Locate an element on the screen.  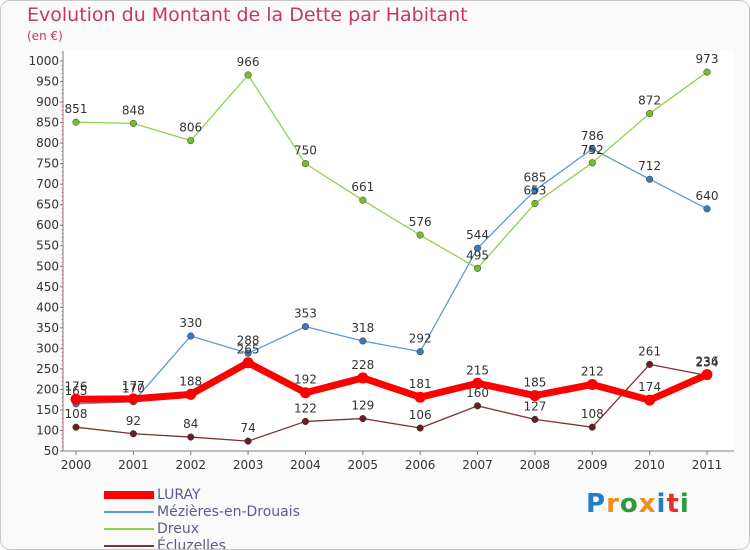
data-label: 234 is located at coordinates (707, 362).